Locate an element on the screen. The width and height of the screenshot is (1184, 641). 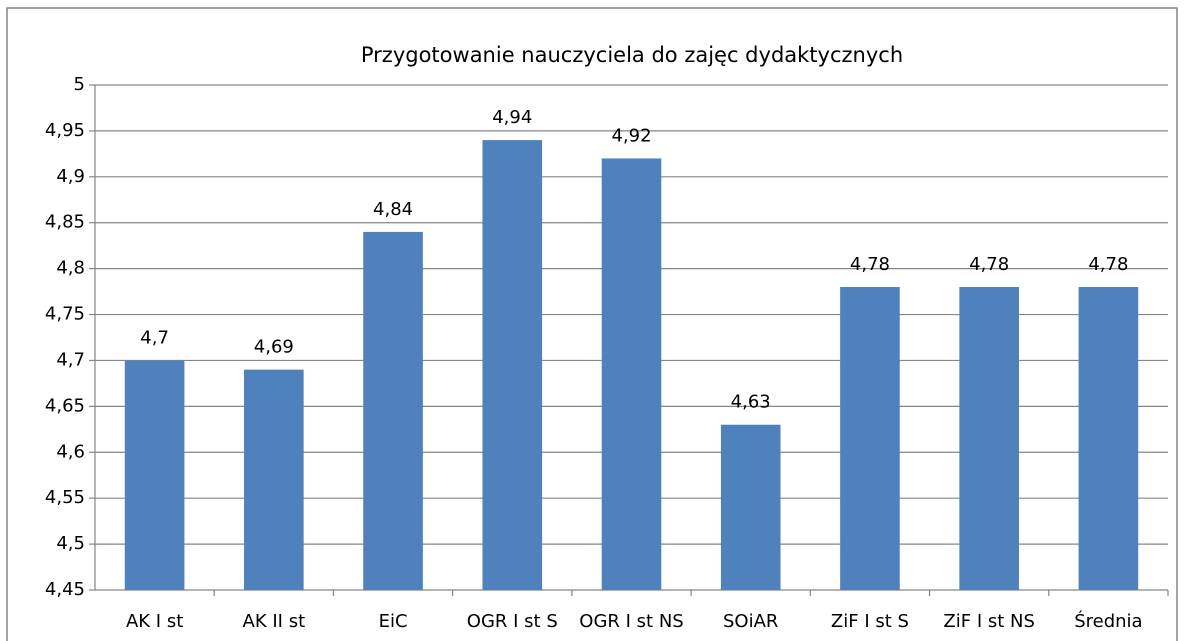
y-tick-label: 4,8 is located at coordinates (70, 268).